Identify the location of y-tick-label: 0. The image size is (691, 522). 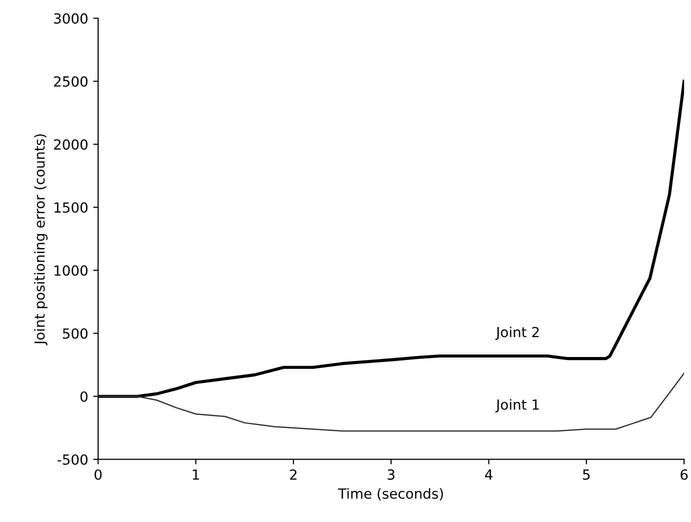
(84, 396).